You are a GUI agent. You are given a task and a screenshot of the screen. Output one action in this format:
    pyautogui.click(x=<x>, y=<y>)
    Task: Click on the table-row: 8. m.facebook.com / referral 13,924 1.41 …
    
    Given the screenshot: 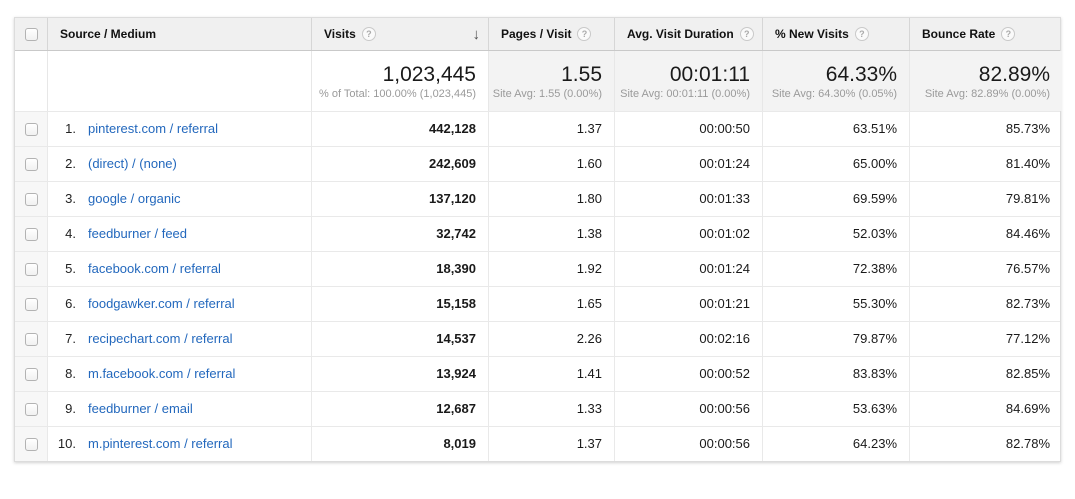 What is the action you would take?
    pyautogui.click(x=537, y=373)
    